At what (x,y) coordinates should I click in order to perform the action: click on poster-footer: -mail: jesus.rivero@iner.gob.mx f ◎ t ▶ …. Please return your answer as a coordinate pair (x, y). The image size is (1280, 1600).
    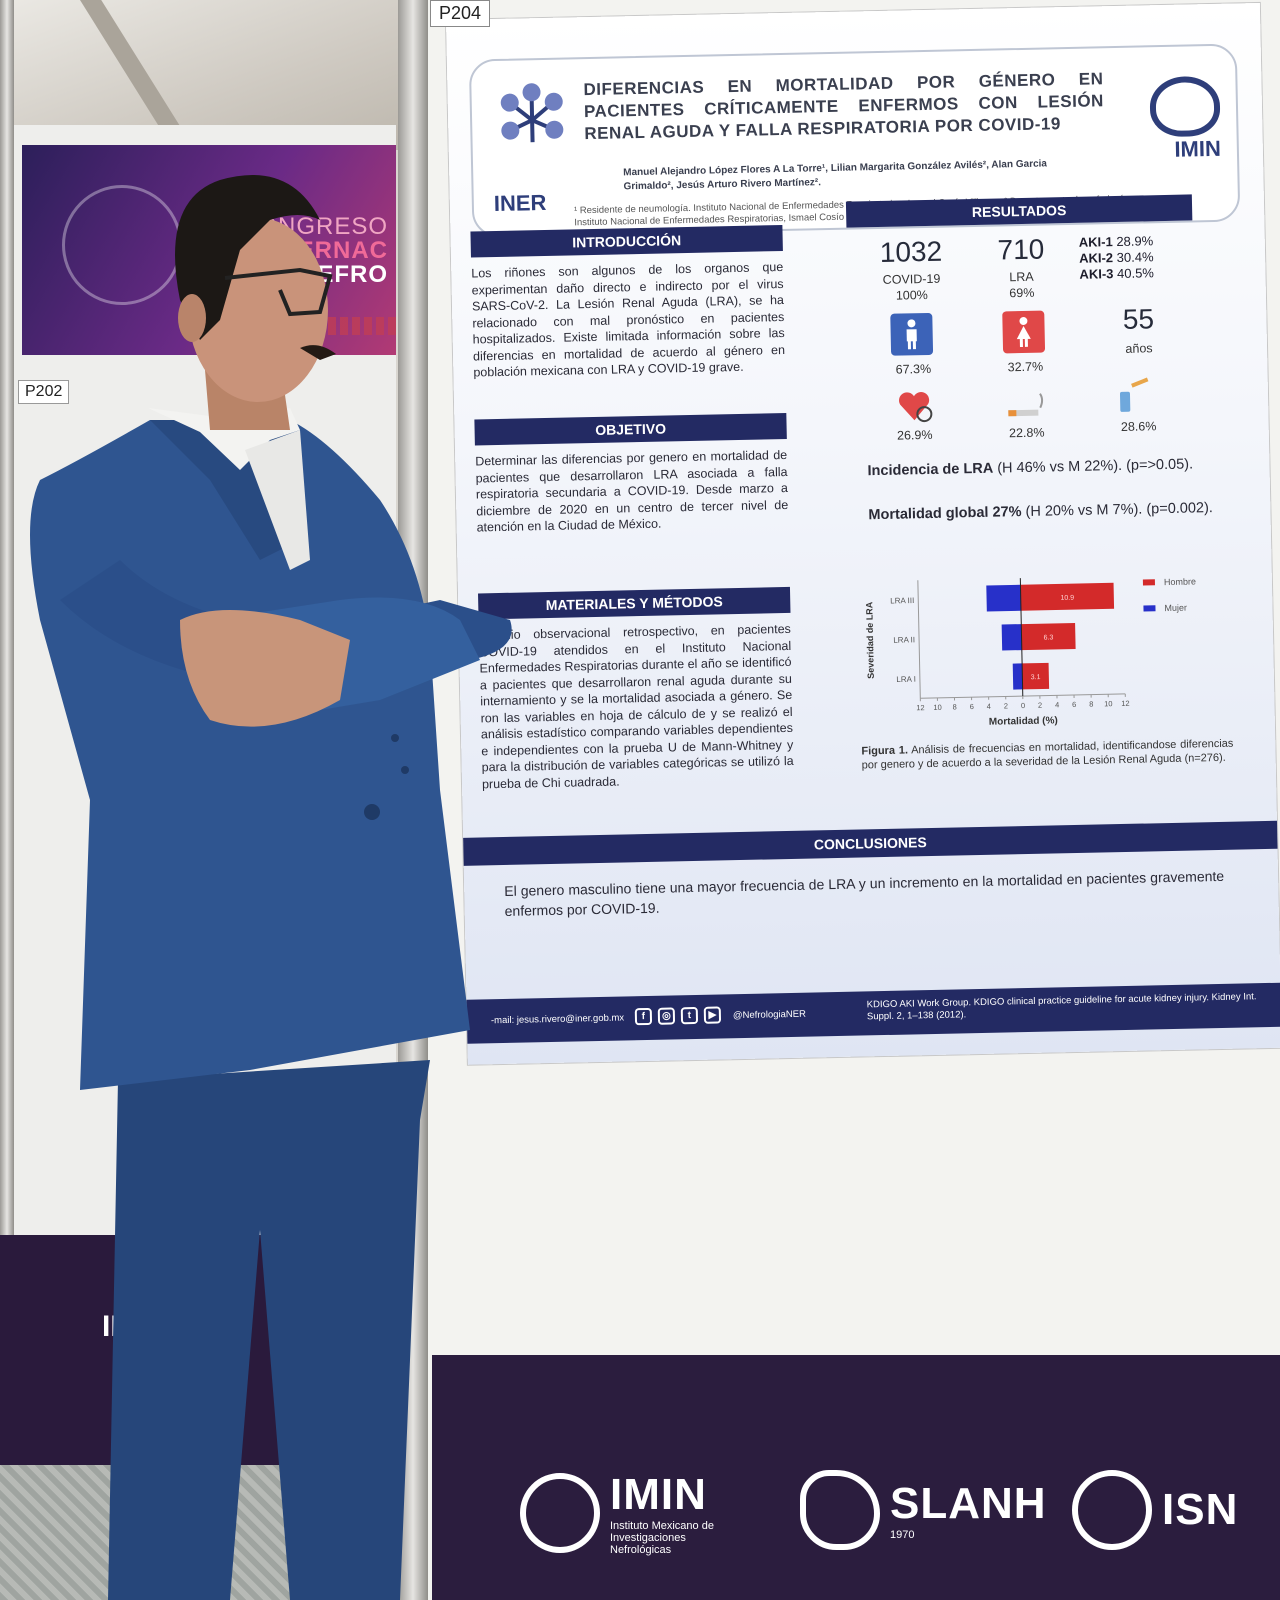
    Looking at the image, I should click on (873, 1013).